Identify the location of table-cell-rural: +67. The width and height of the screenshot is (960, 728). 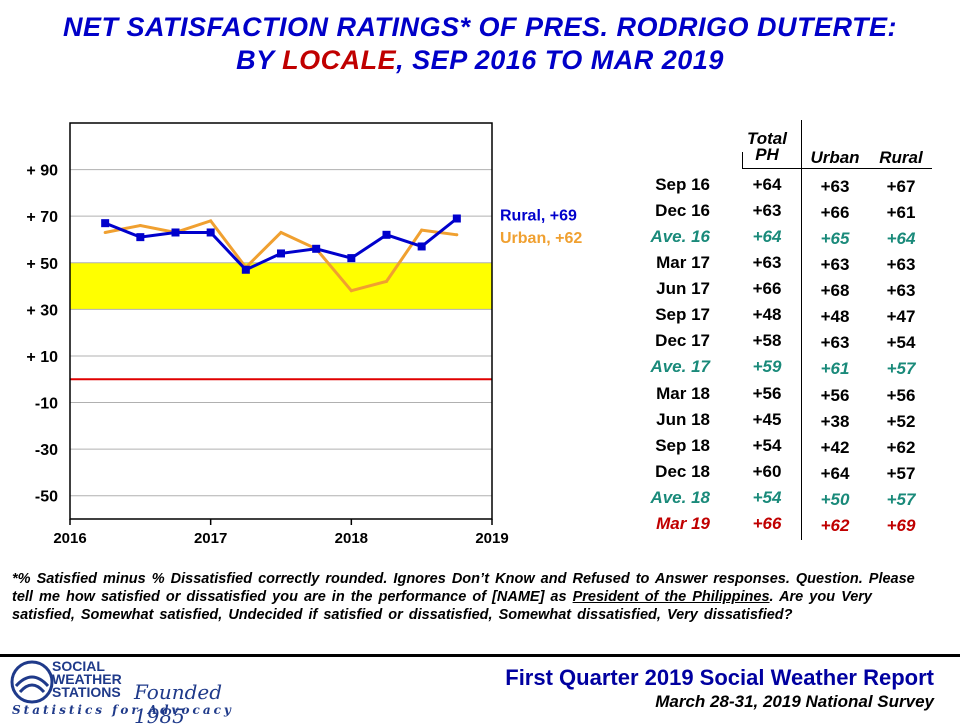
(901, 186).